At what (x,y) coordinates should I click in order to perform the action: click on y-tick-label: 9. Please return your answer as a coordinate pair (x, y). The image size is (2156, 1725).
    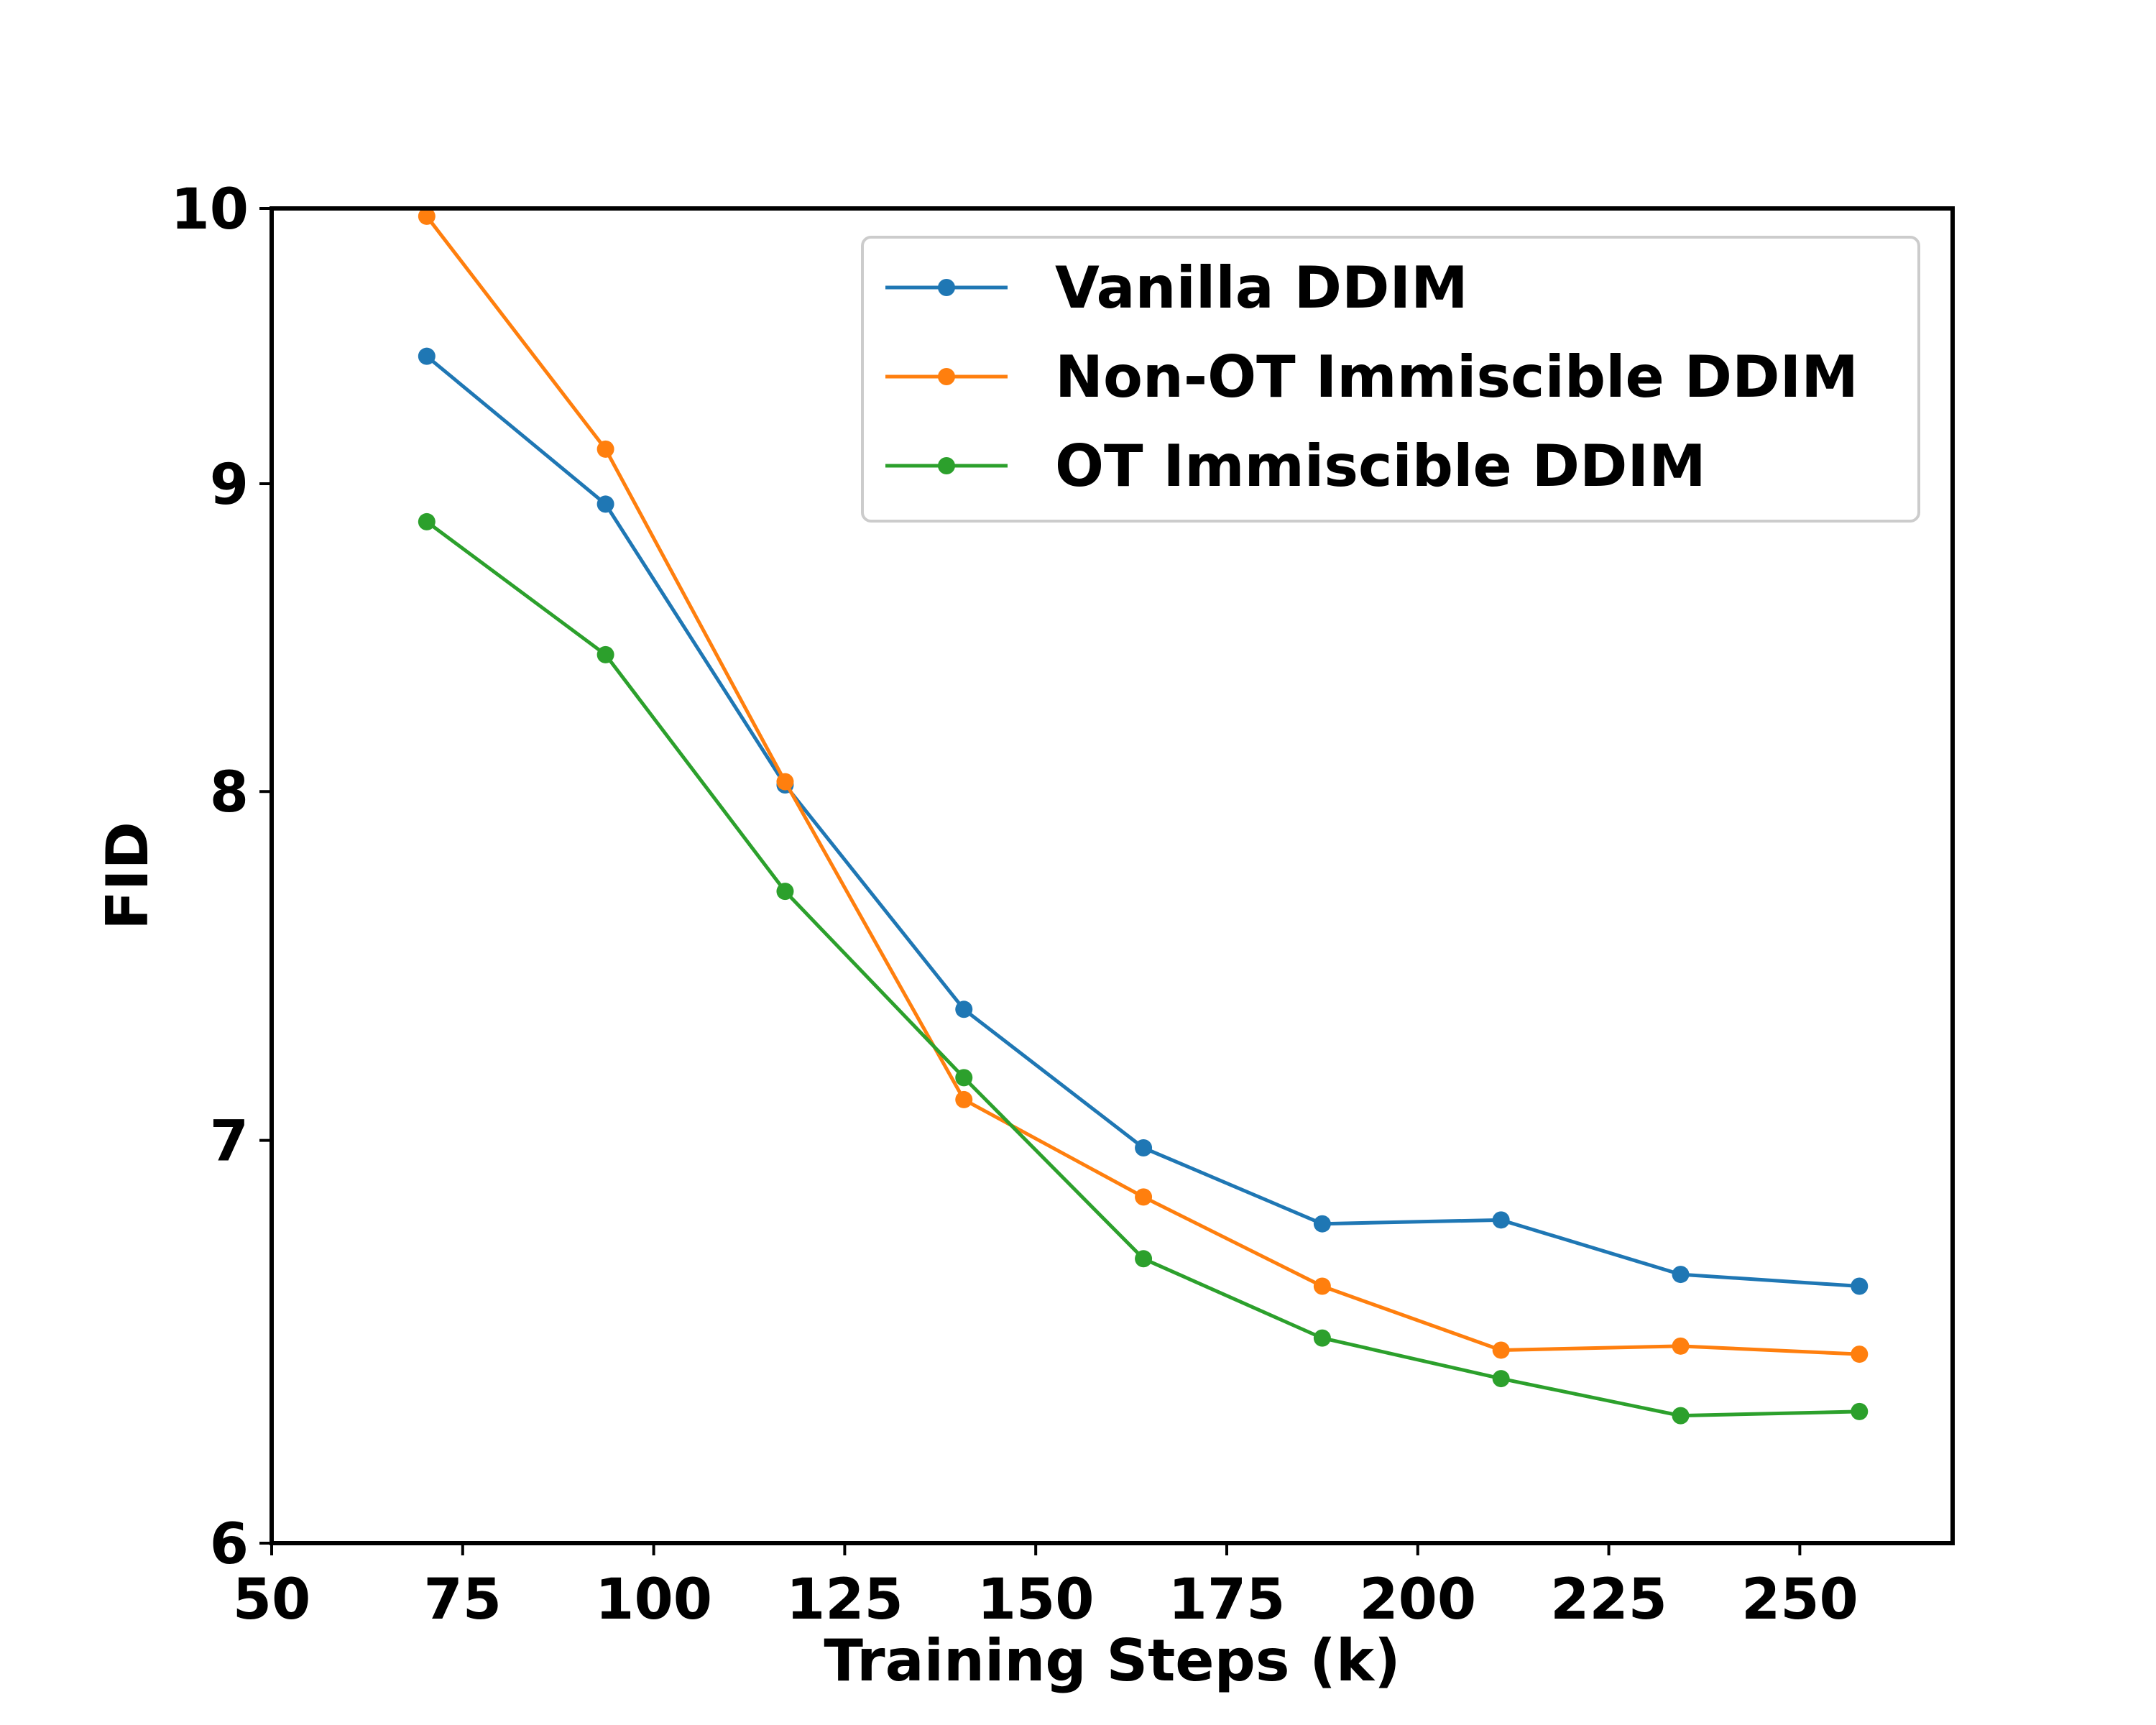
    Looking at the image, I should click on (229, 485).